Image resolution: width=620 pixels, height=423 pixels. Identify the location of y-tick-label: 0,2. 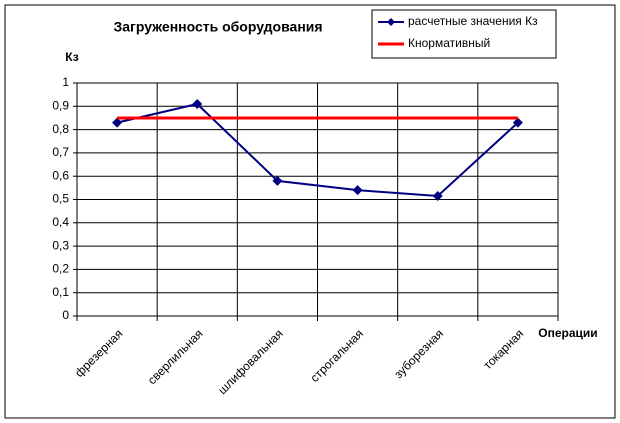
(60, 269).